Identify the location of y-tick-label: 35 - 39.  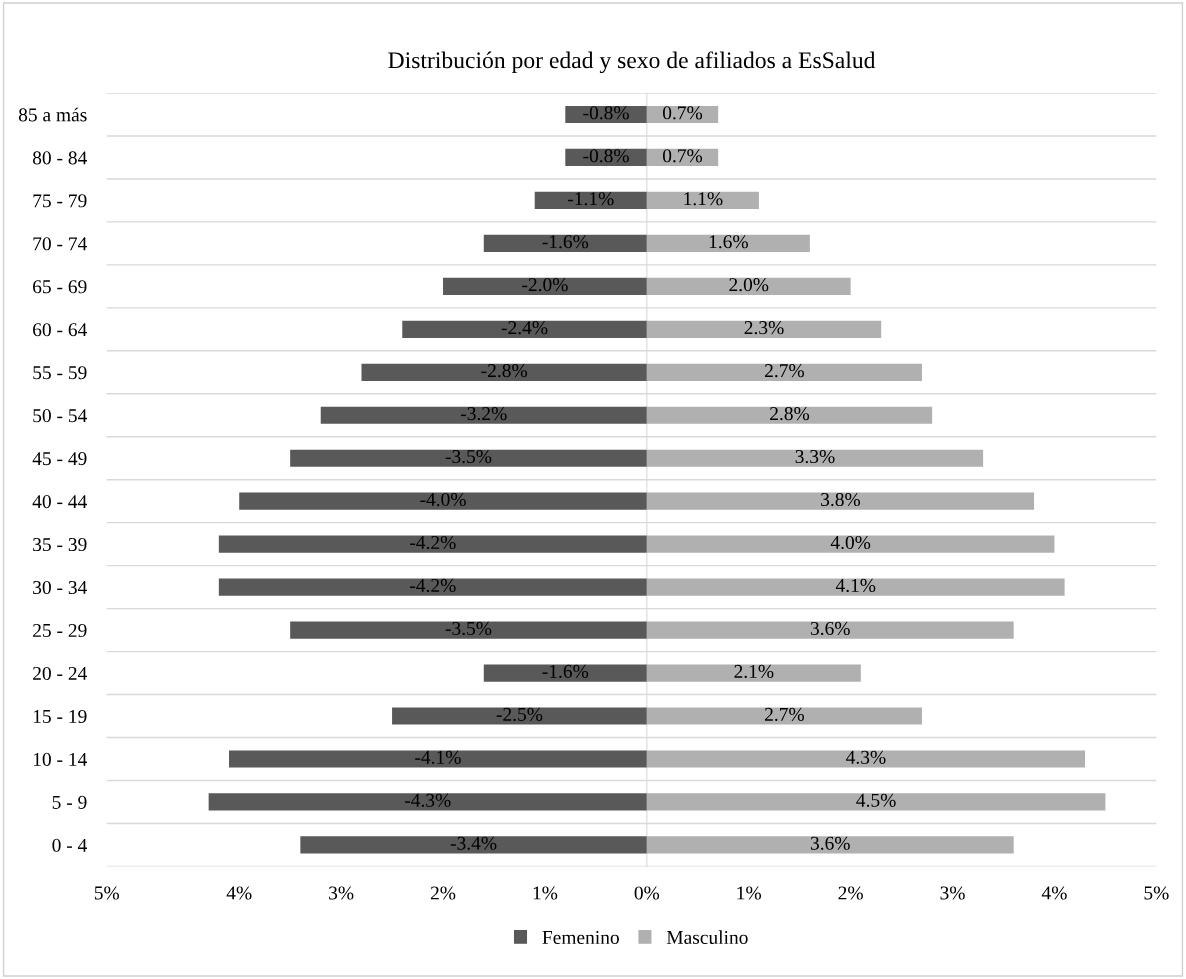
(60, 545).